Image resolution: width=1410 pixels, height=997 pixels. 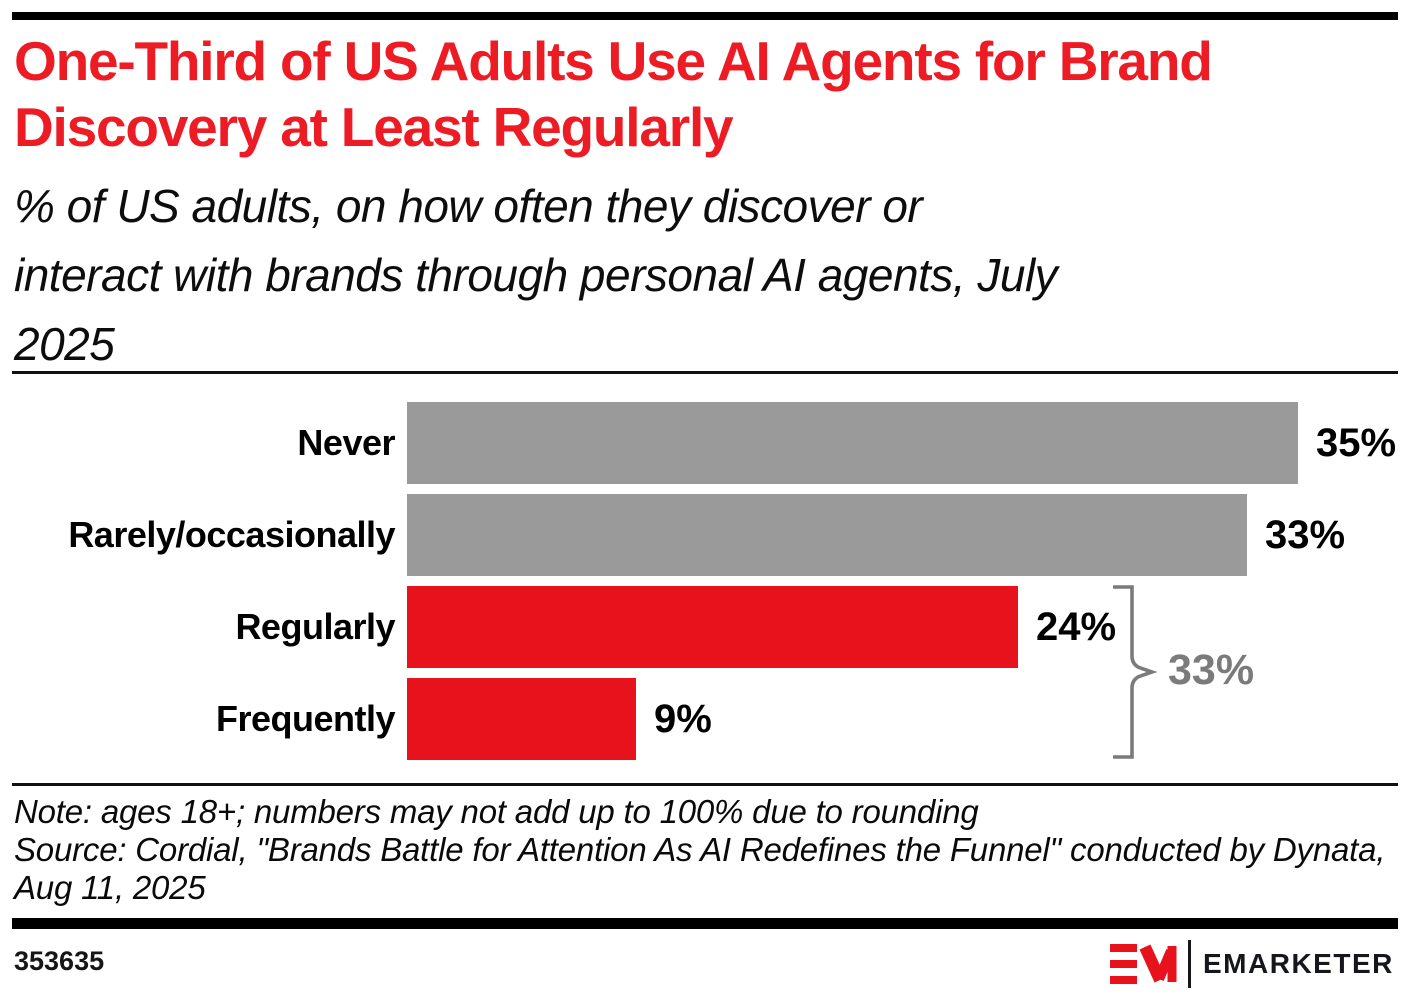 I want to click on bar-regularly, so click(x=712, y=627).